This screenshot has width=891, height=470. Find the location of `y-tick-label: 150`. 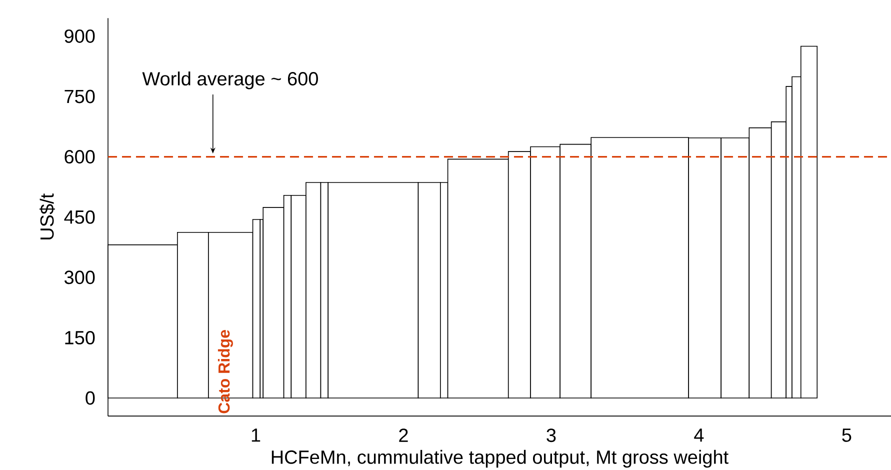

y-tick-label: 150 is located at coordinates (80, 337).